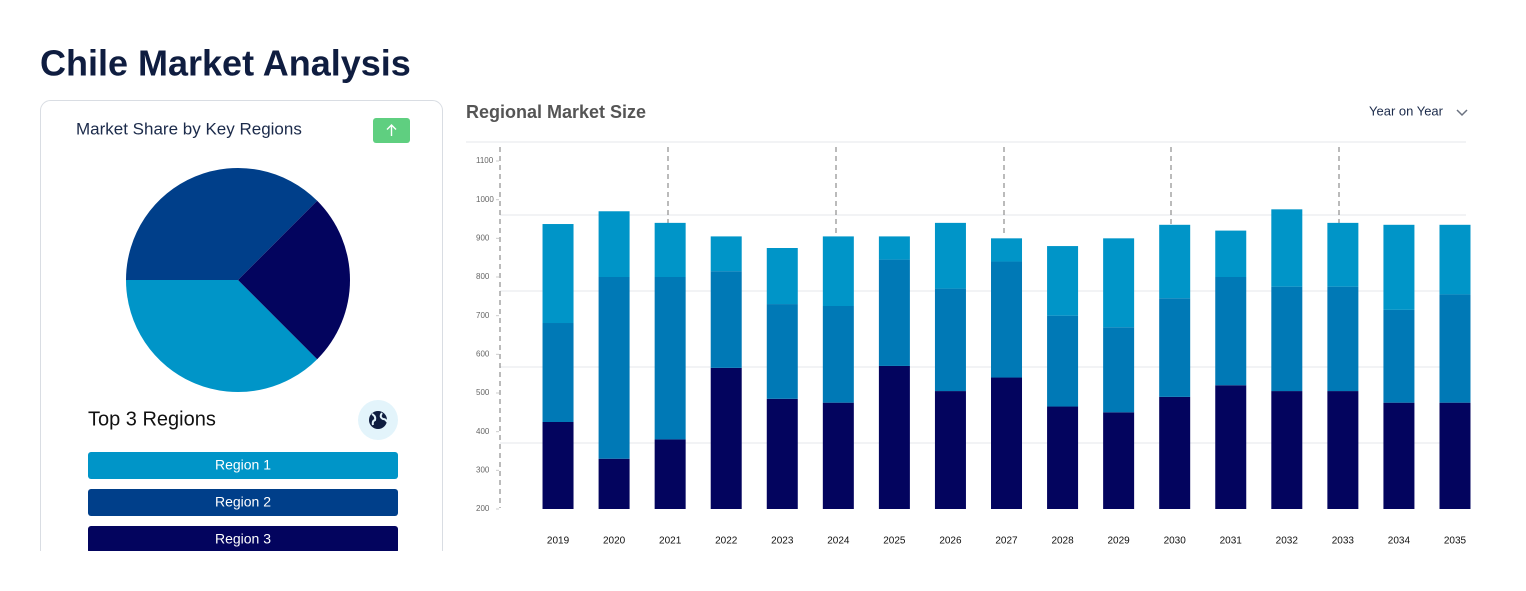  I want to click on region-button: Region 3, so click(243, 539).